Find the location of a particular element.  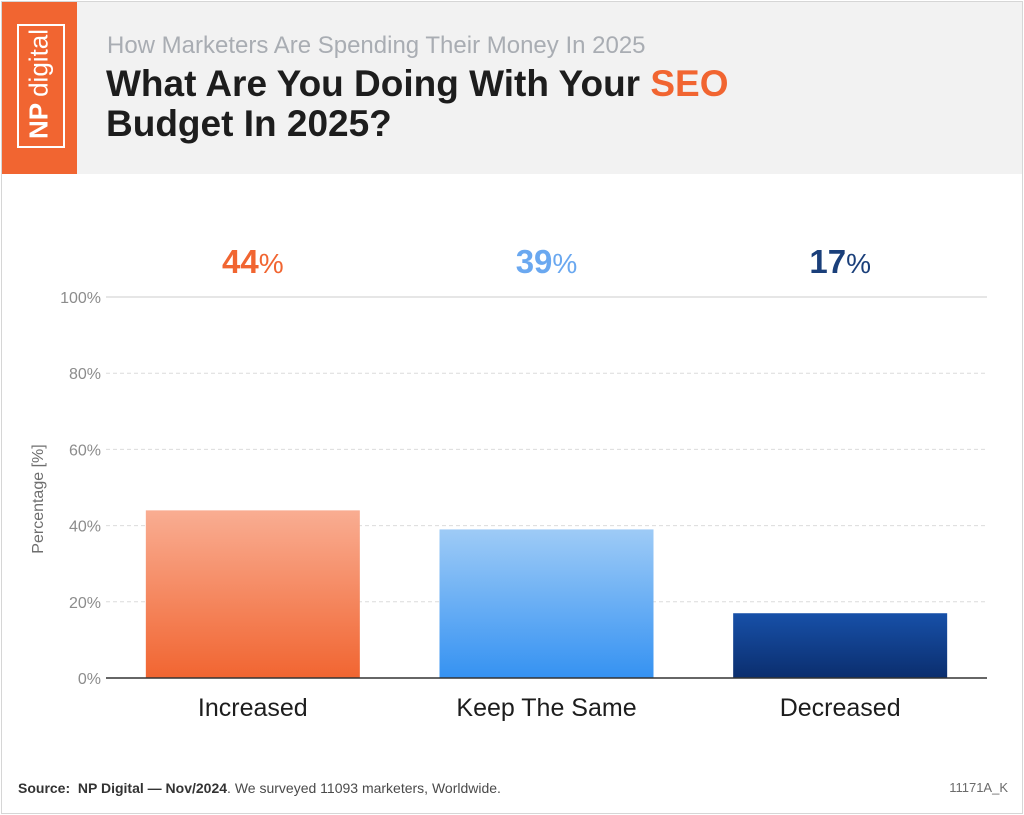

x-tick-label: Decreased is located at coordinates (840, 708).